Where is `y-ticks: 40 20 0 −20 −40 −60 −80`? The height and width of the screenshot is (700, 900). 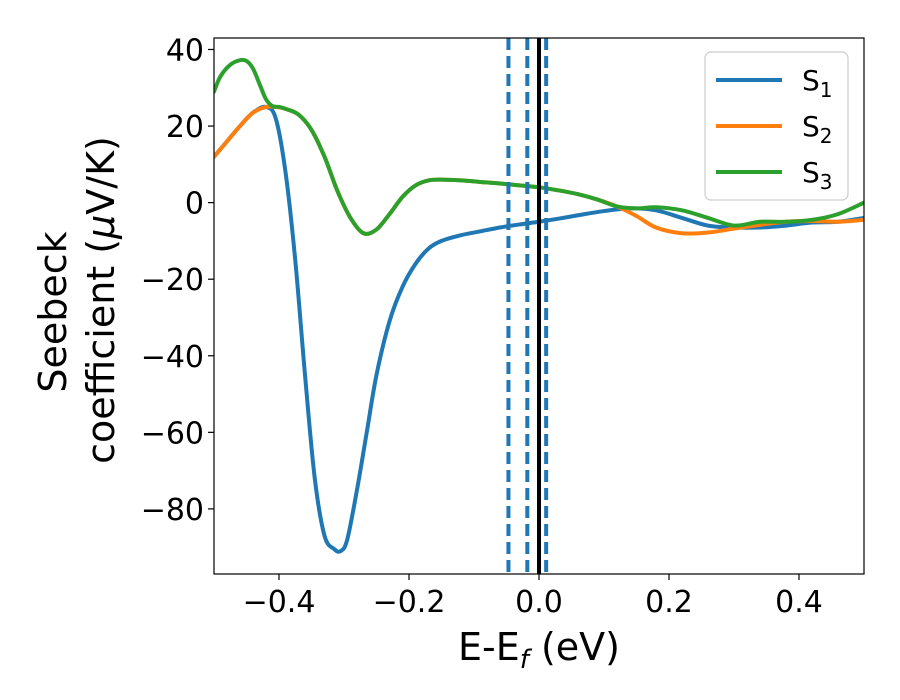
y-ticks: 40 20 0 −20 −40 −60 −80 is located at coordinates (177, 280).